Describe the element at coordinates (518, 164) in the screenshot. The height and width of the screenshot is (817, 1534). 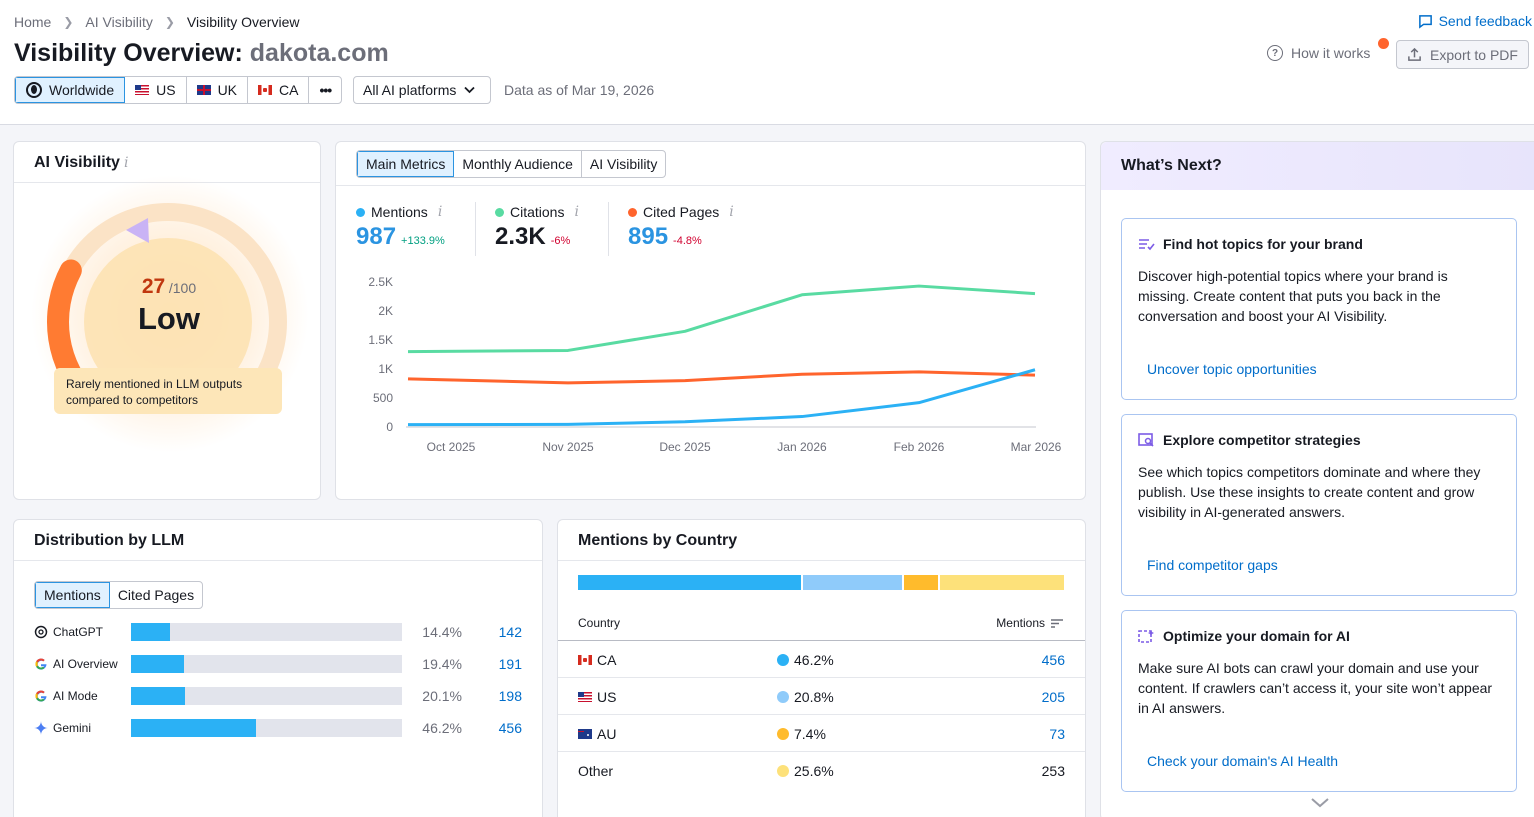
I see `tab-monthly-audience: Monthly Audience` at that location.